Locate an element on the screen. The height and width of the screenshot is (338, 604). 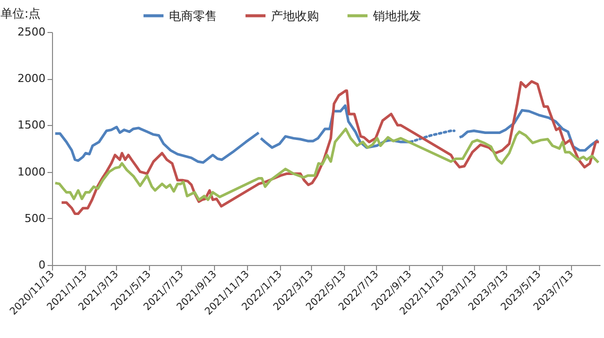
y-tick-label: 0 is located at coordinates (42, 265).